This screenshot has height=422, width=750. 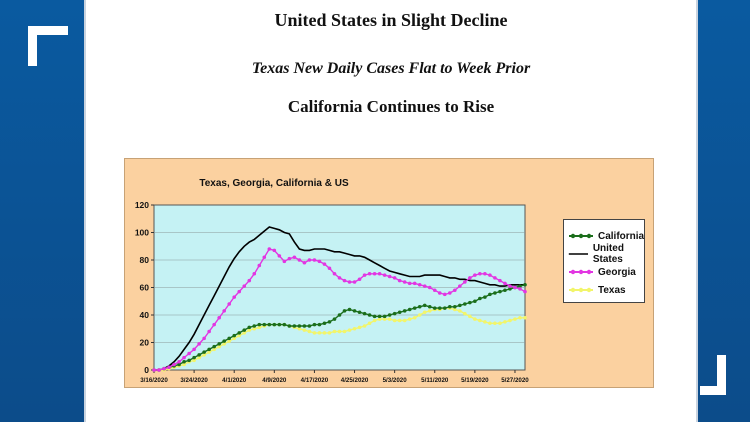 I want to click on legend-item: California, so click(x=606, y=236).